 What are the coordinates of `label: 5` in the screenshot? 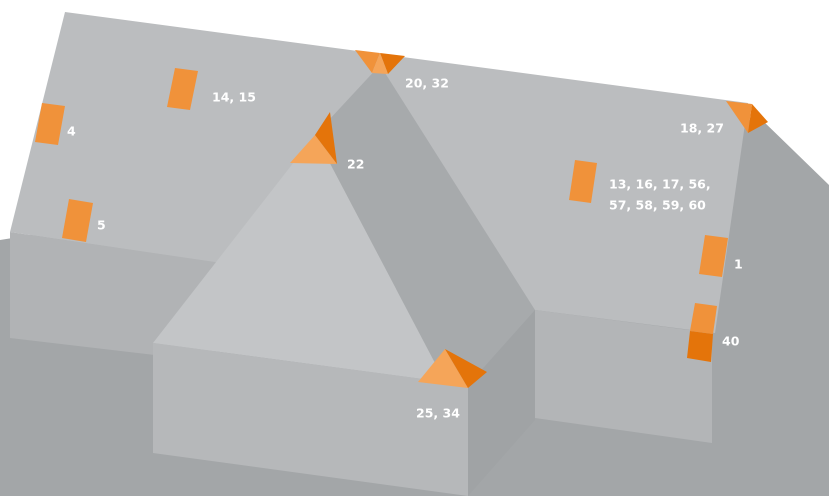 It's located at (101, 225).